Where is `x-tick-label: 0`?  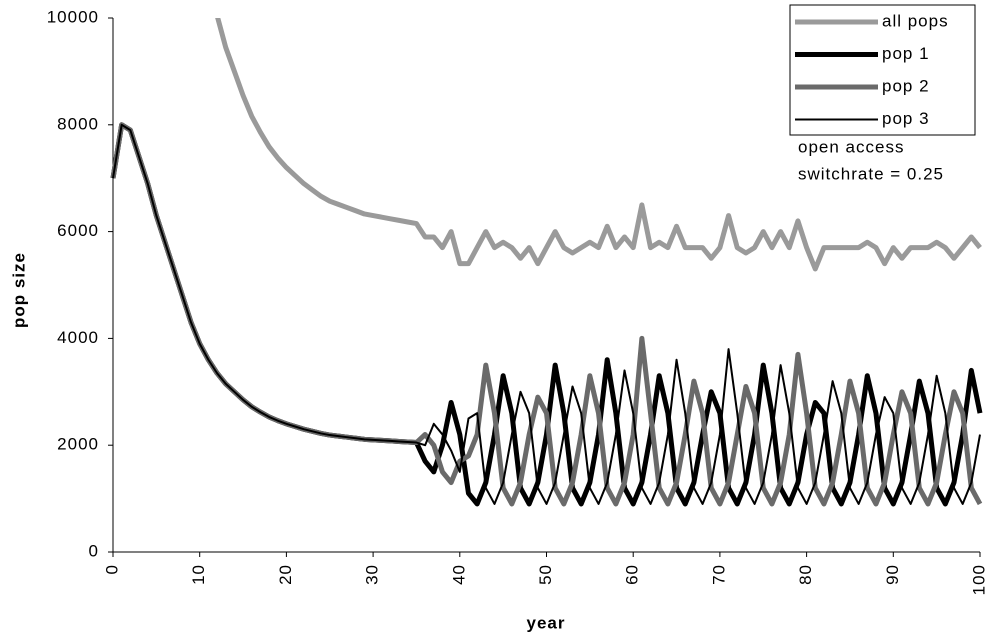
x-tick-label: 0 is located at coordinates (111, 569).